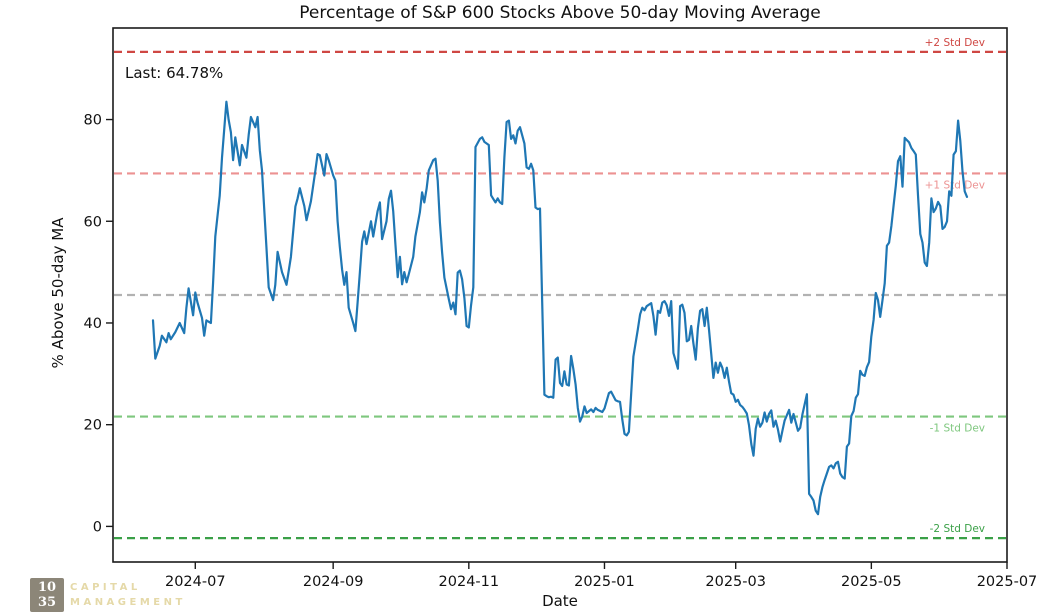 The height and width of the screenshot is (614, 1042). I want to click on logo-text-line1: CAPITAL, so click(105, 587).